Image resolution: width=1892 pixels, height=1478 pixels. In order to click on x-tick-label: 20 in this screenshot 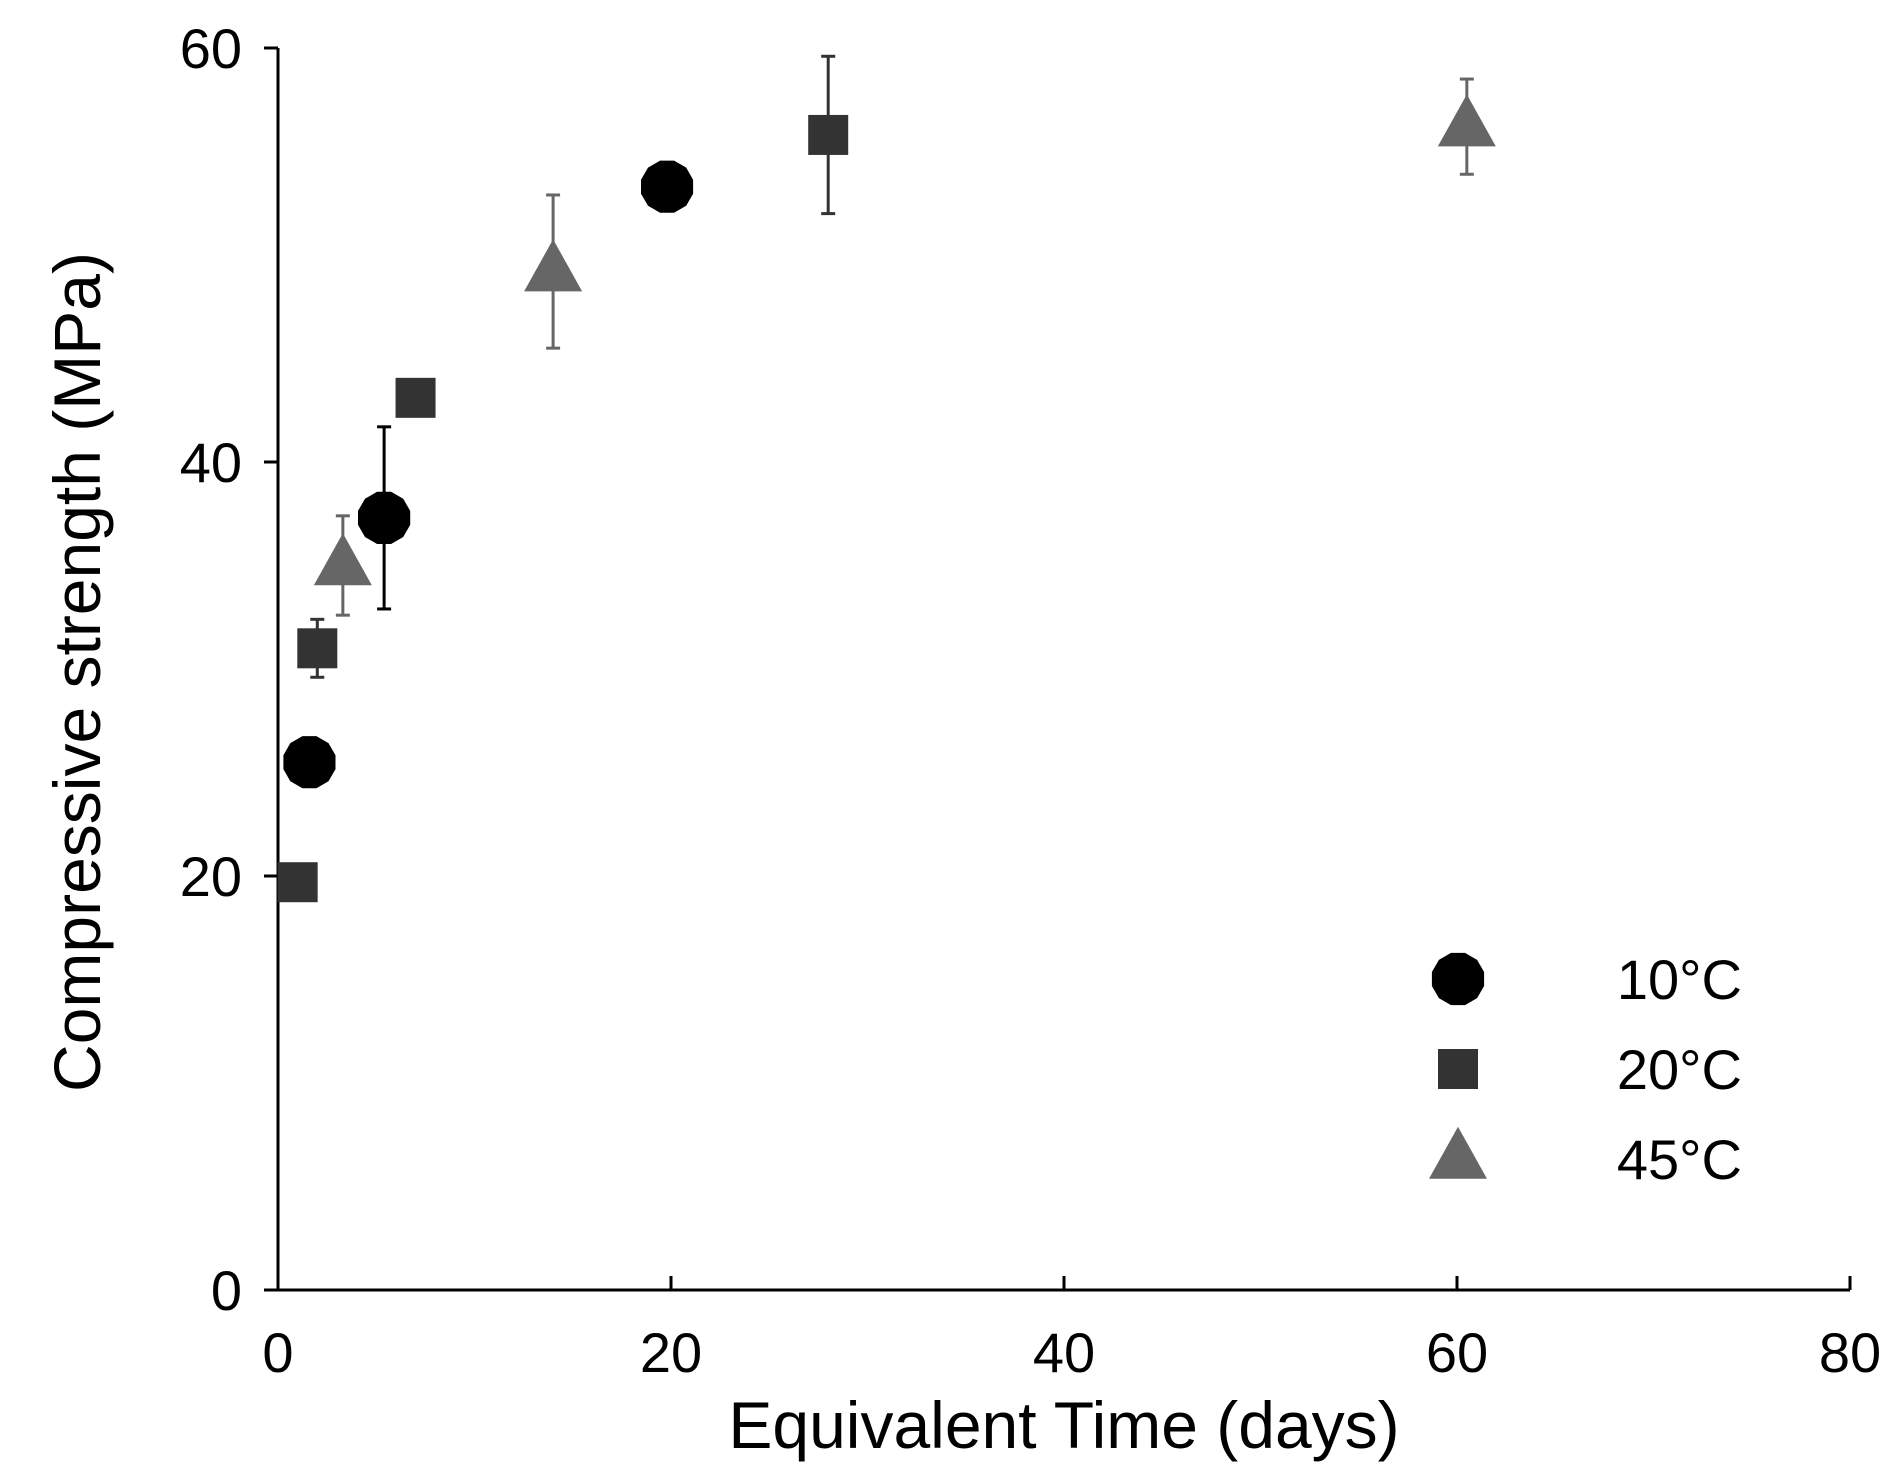, I will do `click(671, 1352)`.